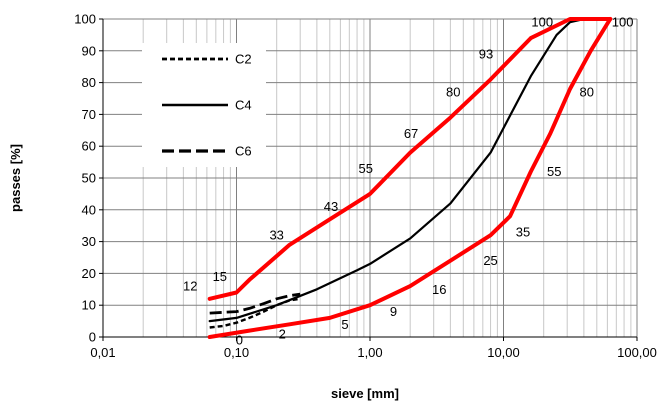 The width and height of the screenshot is (664, 405). What do you see at coordinates (486, 53) in the screenshot?
I see `data-label: 93` at bounding box center [486, 53].